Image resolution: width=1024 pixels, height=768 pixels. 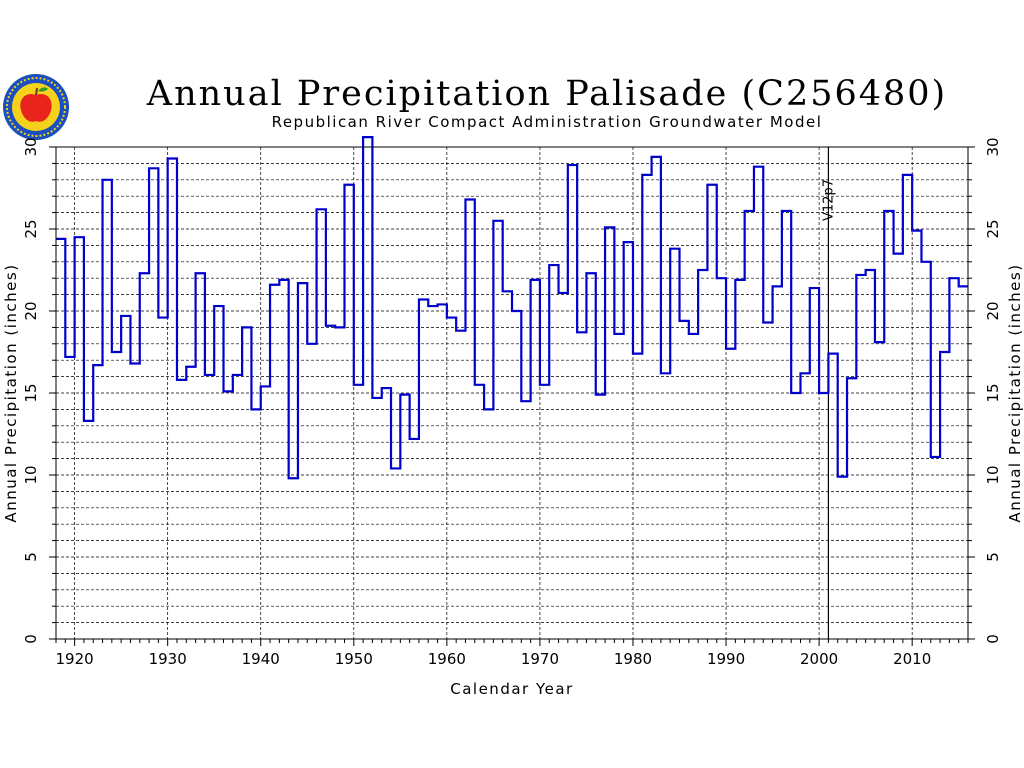 I want to click on x-tick-label: 1990, so click(x=726, y=659).